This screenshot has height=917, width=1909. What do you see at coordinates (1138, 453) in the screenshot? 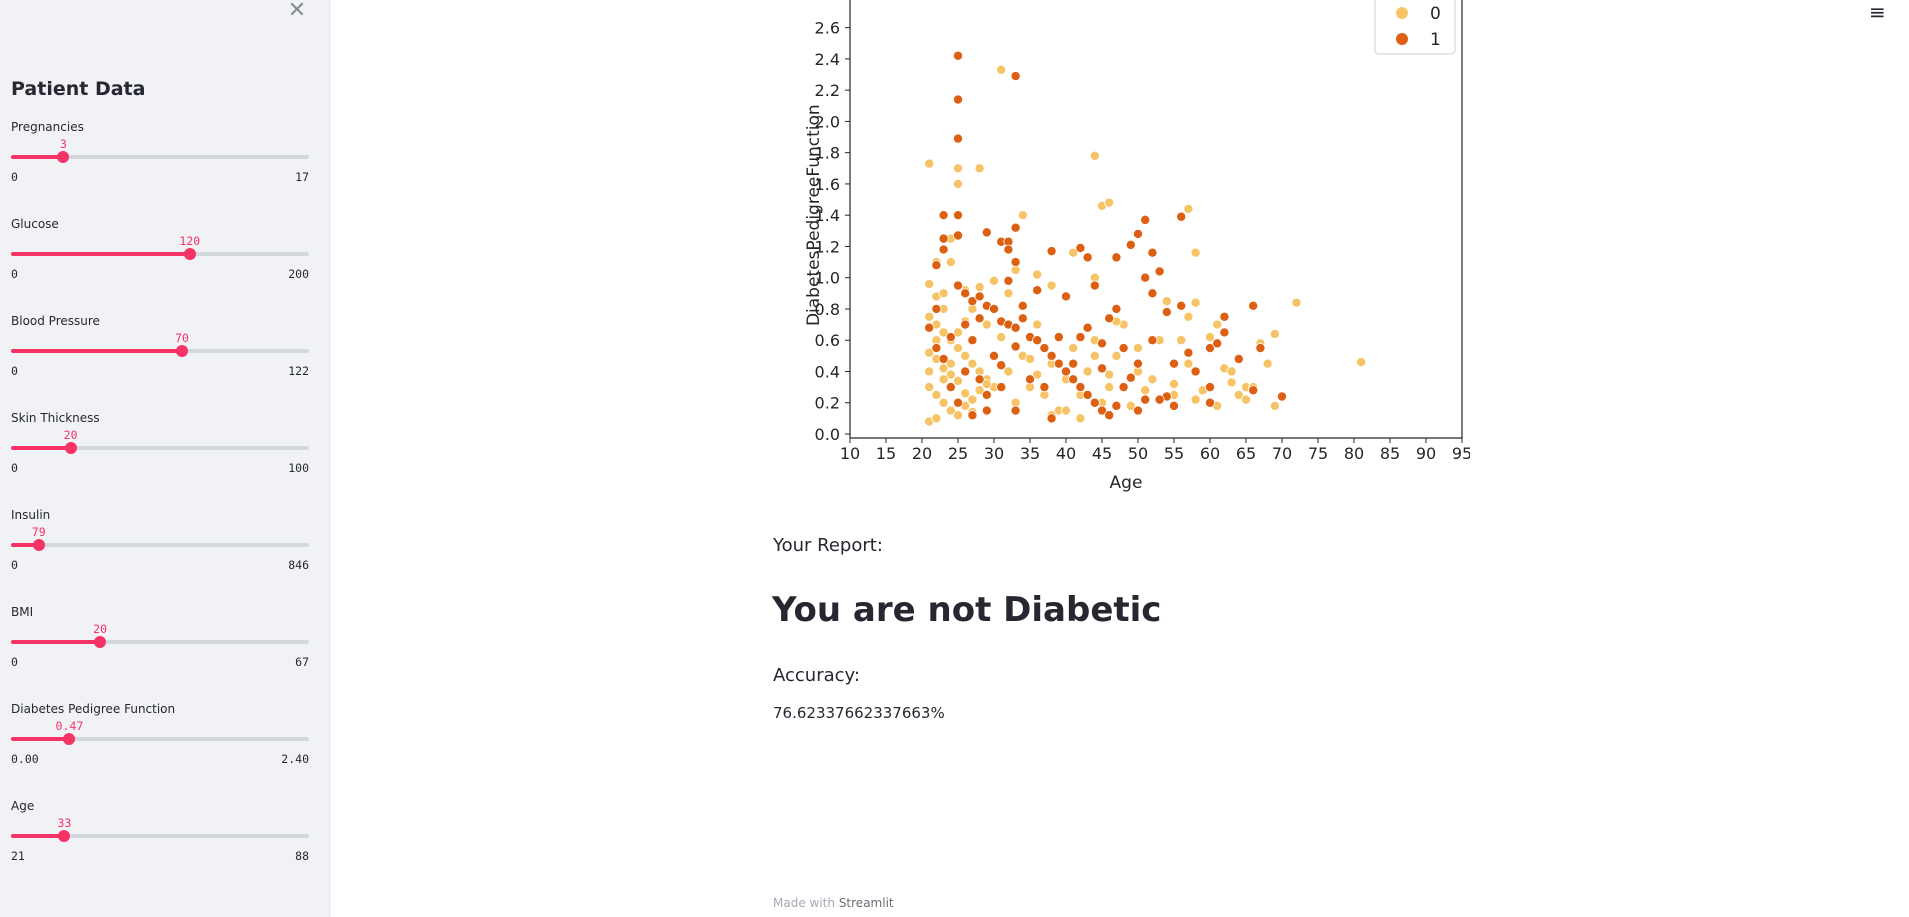
I see `x-tick-label: 50` at bounding box center [1138, 453].